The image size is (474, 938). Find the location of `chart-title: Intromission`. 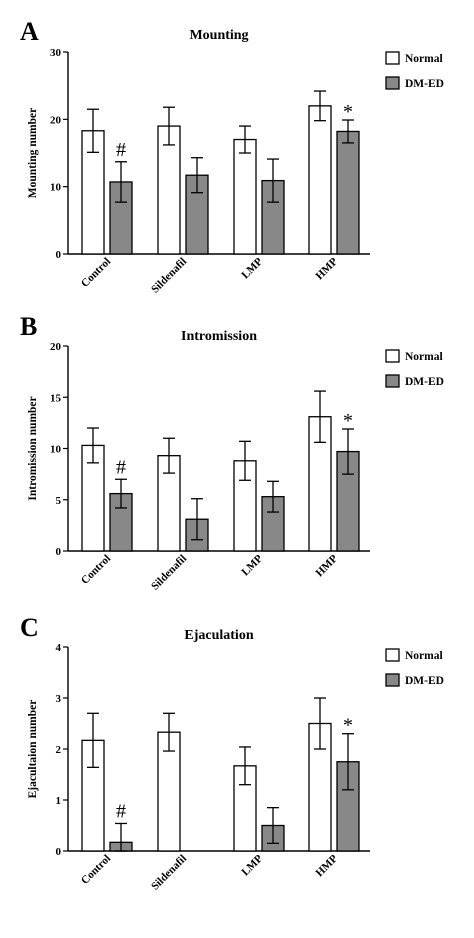

chart-title: Intromission is located at coordinates (219, 336).